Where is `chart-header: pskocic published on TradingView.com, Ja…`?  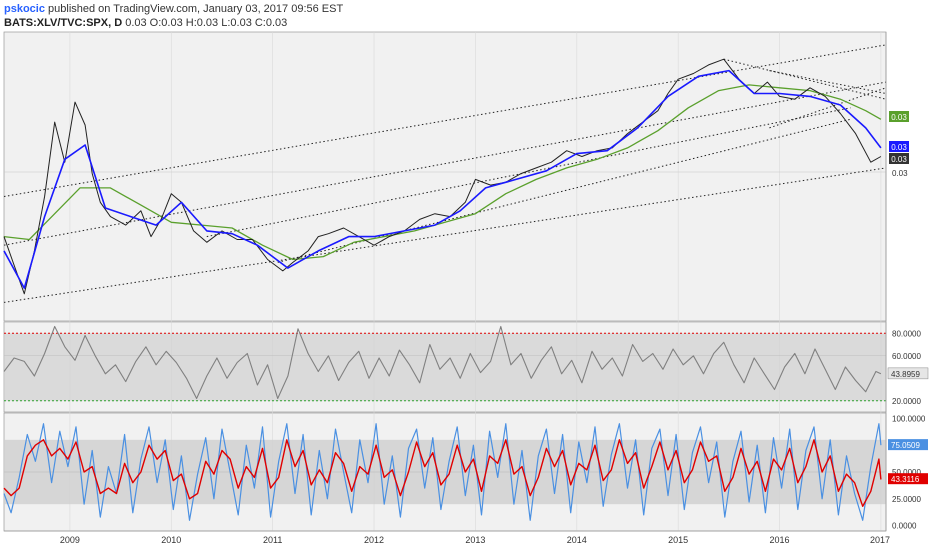
chart-header: pskocic published on TradingView.com, Ja… is located at coordinates (173, 16).